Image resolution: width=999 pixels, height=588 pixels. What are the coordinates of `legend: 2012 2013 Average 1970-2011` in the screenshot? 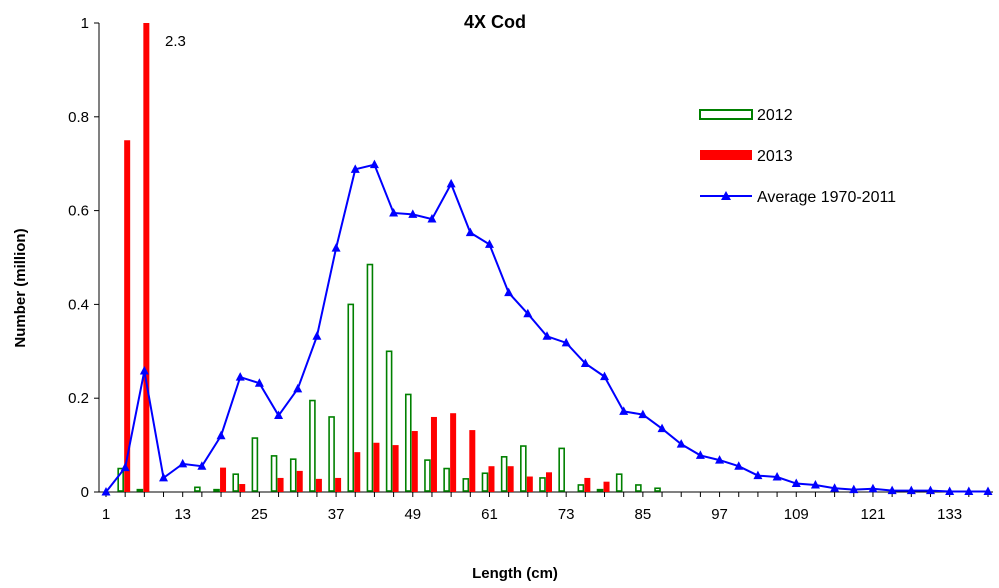 It's located at (797, 156).